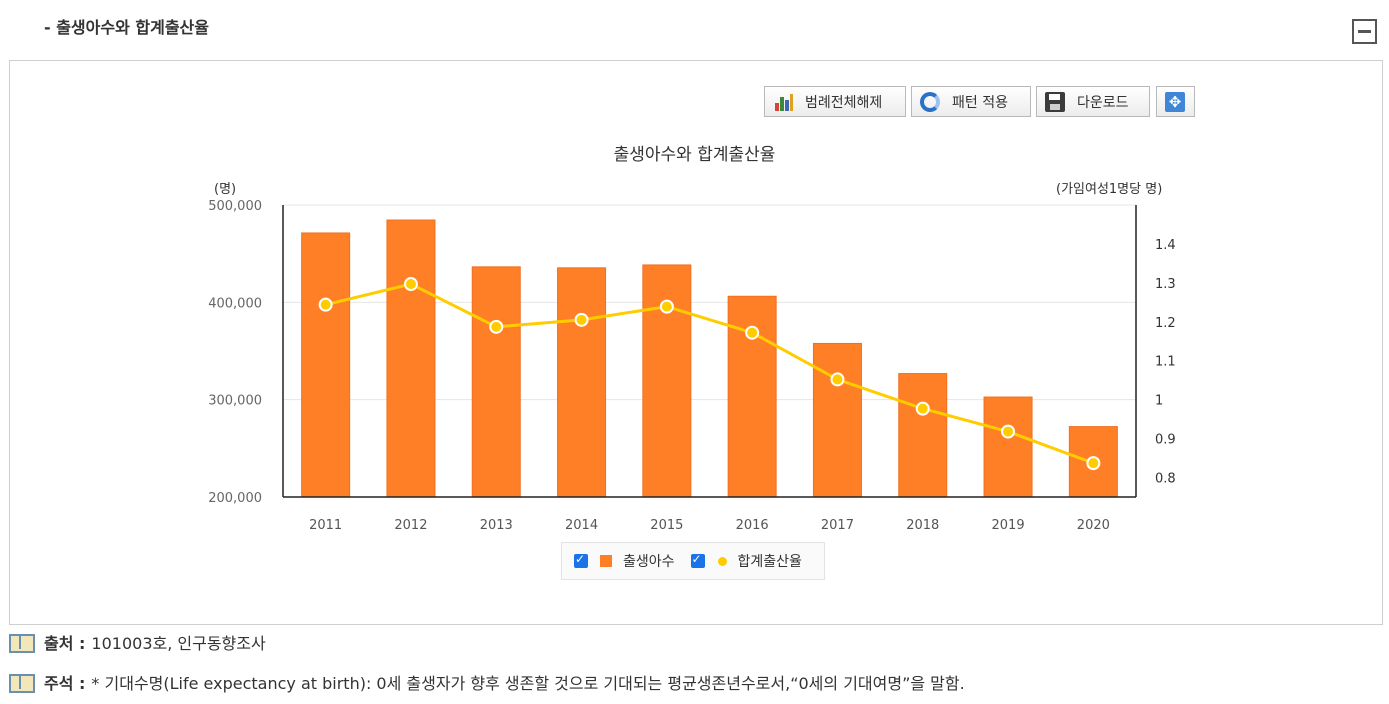 This screenshot has width=1389, height=704. I want to click on expand-button, so click(1175, 101).